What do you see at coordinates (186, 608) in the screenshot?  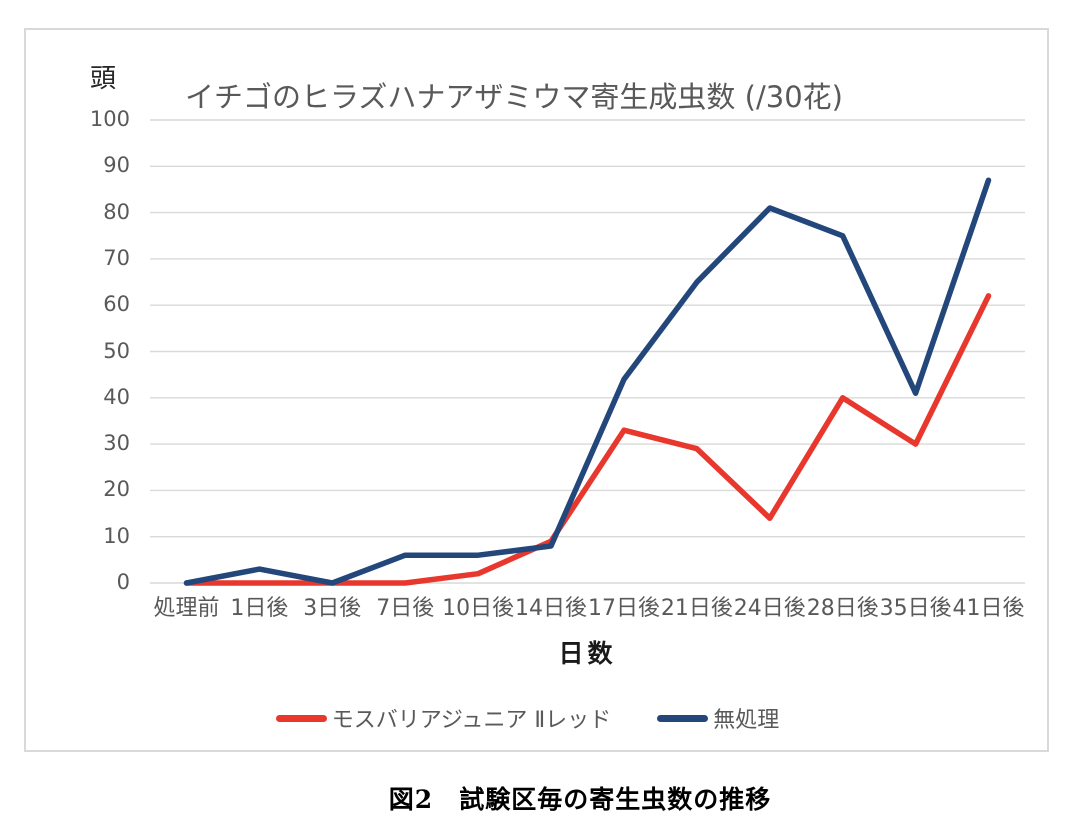 I see `x-tick-label: 処理前` at bounding box center [186, 608].